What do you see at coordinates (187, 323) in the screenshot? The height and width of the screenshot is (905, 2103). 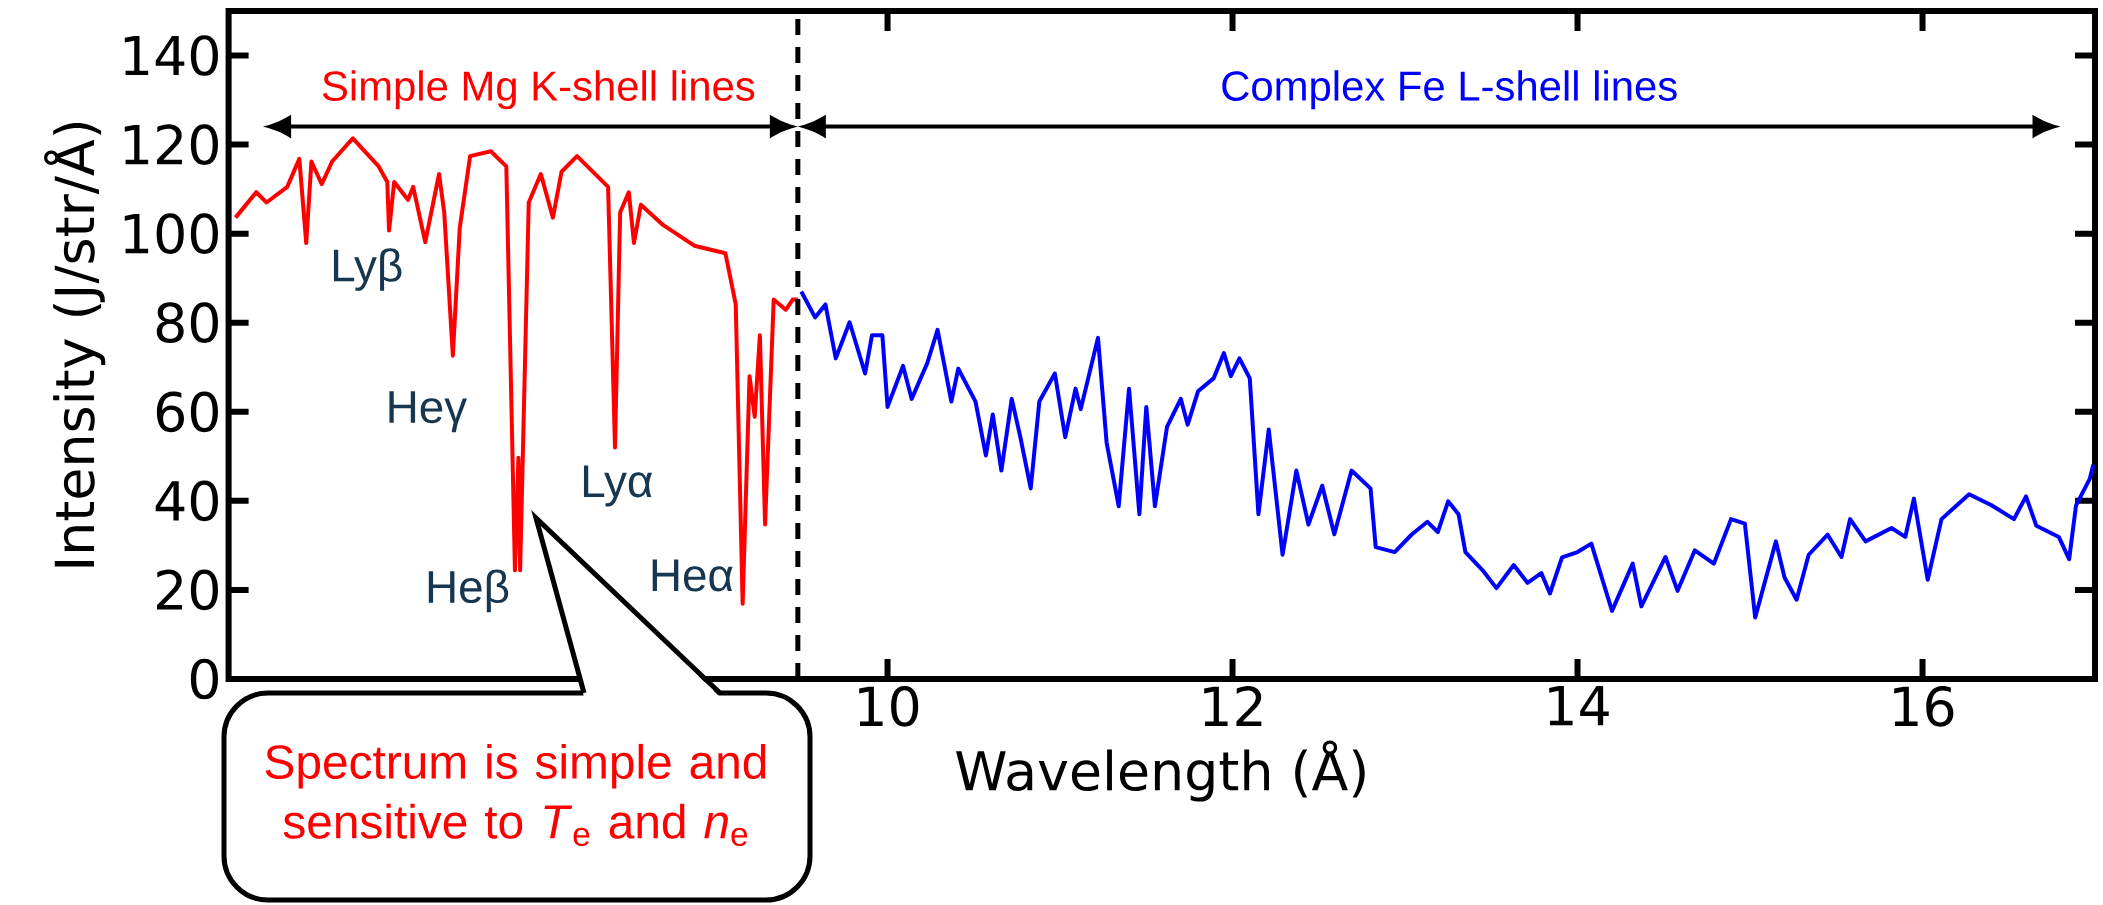 I see `y-tick-label: 80` at bounding box center [187, 323].